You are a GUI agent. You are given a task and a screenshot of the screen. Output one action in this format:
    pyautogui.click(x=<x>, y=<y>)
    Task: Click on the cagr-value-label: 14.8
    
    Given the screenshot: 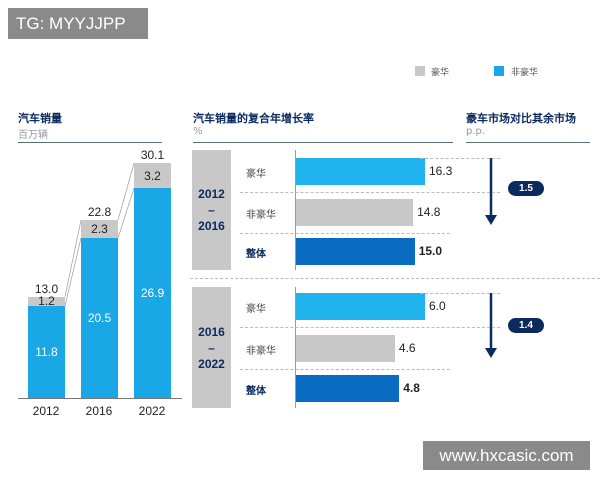 What is the action you would take?
    pyautogui.click(x=429, y=212)
    